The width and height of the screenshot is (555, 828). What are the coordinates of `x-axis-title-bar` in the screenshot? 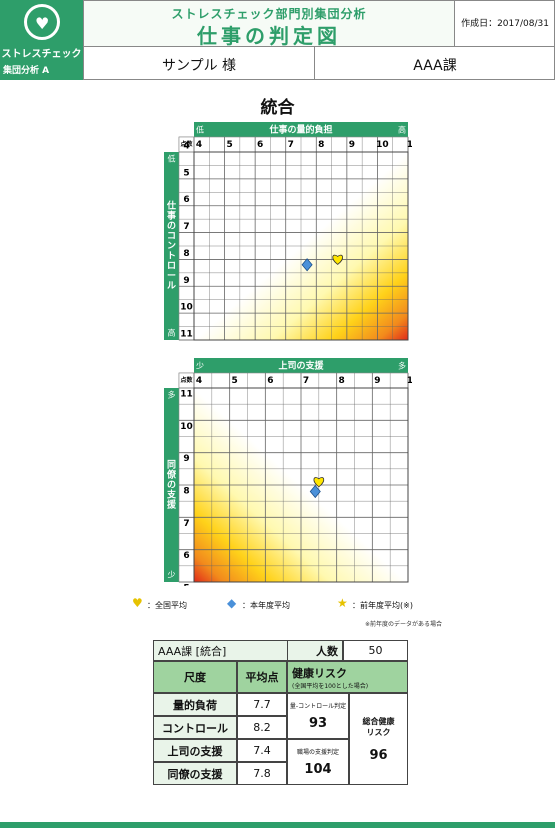 It's located at (301, 365).